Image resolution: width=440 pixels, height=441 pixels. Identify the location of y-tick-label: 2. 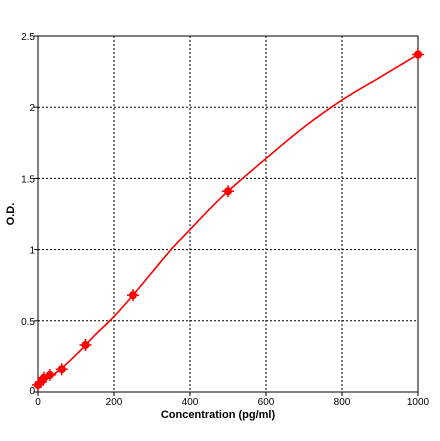
(32, 108).